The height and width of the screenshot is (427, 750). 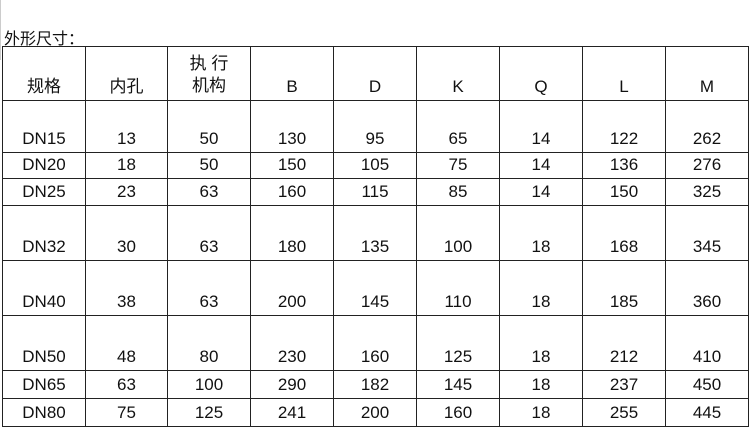 What do you see at coordinates (707, 165) in the screenshot?
I see `cell-m: 276` at bounding box center [707, 165].